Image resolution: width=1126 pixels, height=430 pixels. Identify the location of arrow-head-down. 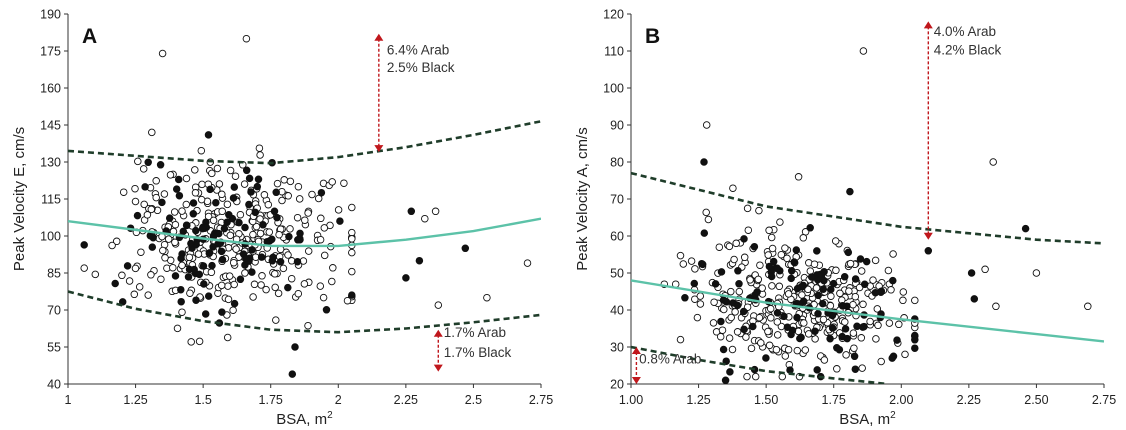
(636, 380).